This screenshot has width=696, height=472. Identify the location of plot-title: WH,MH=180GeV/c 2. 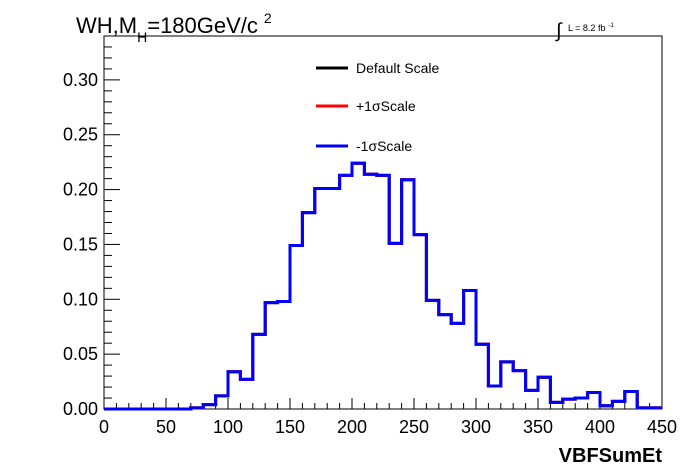
(174, 27).